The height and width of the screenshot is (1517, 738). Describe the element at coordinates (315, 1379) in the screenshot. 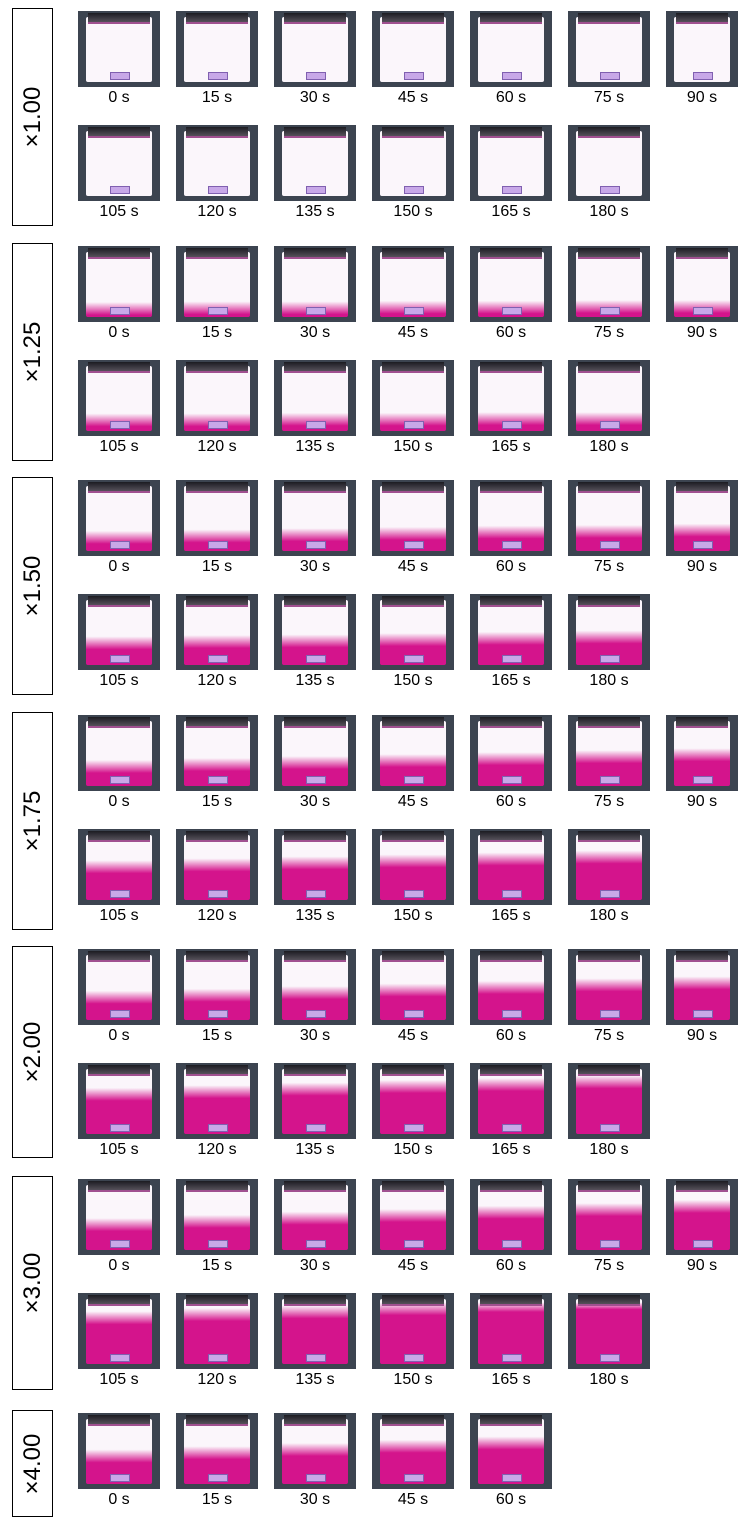

I see `time-label: 135 s` at that location.